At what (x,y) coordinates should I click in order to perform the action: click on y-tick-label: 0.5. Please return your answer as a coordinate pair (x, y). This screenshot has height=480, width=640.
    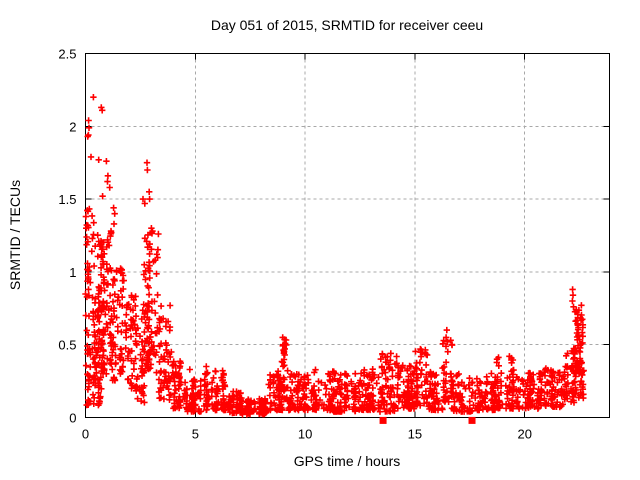
    Looking at the image, I should click on (67, 345).